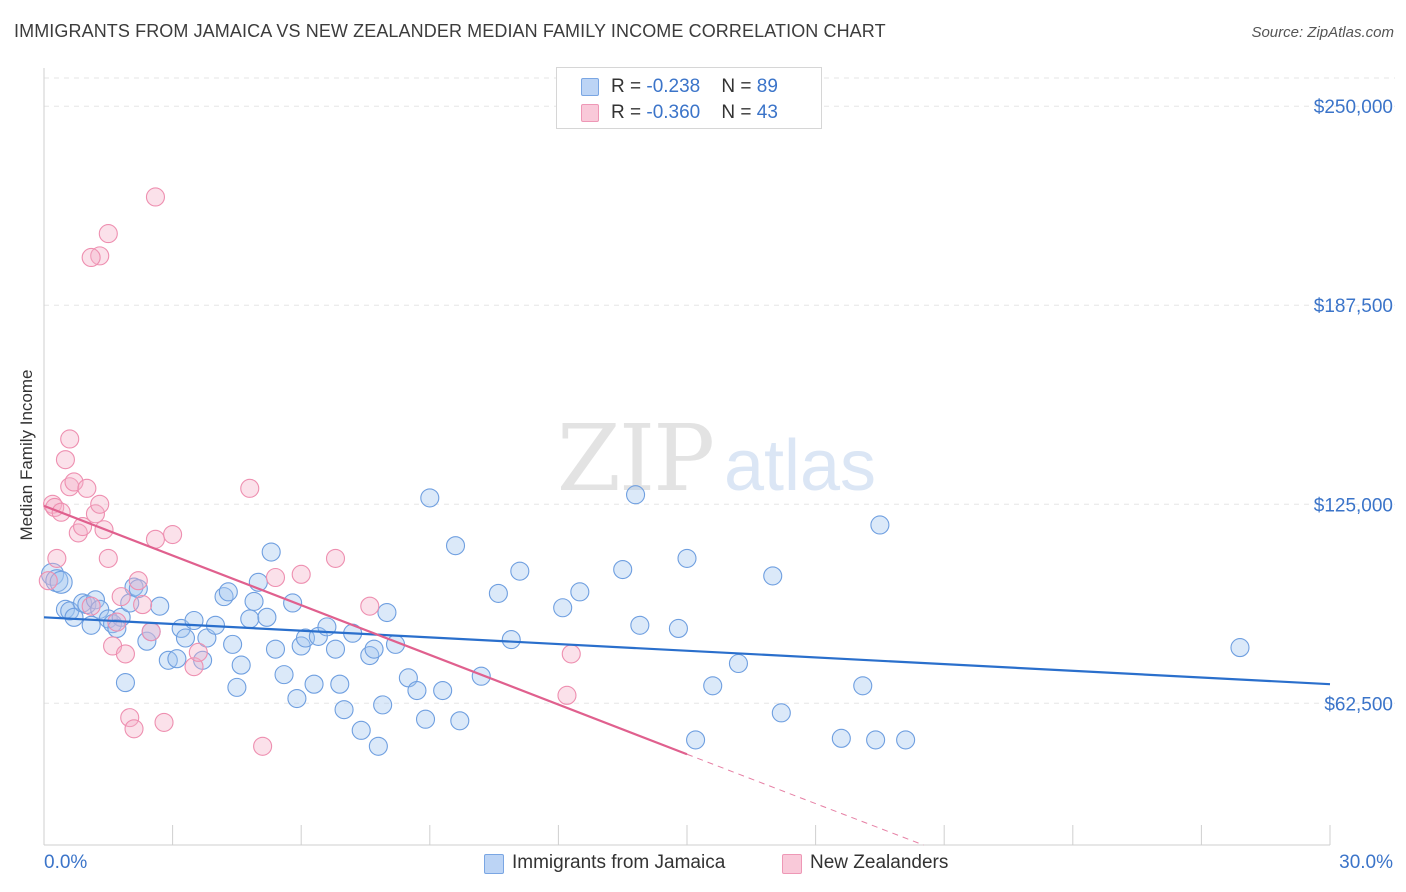  Describe the element at coordinates (716, 458) in the screenshot. I see `watermark: ZIP atlas` at that location.